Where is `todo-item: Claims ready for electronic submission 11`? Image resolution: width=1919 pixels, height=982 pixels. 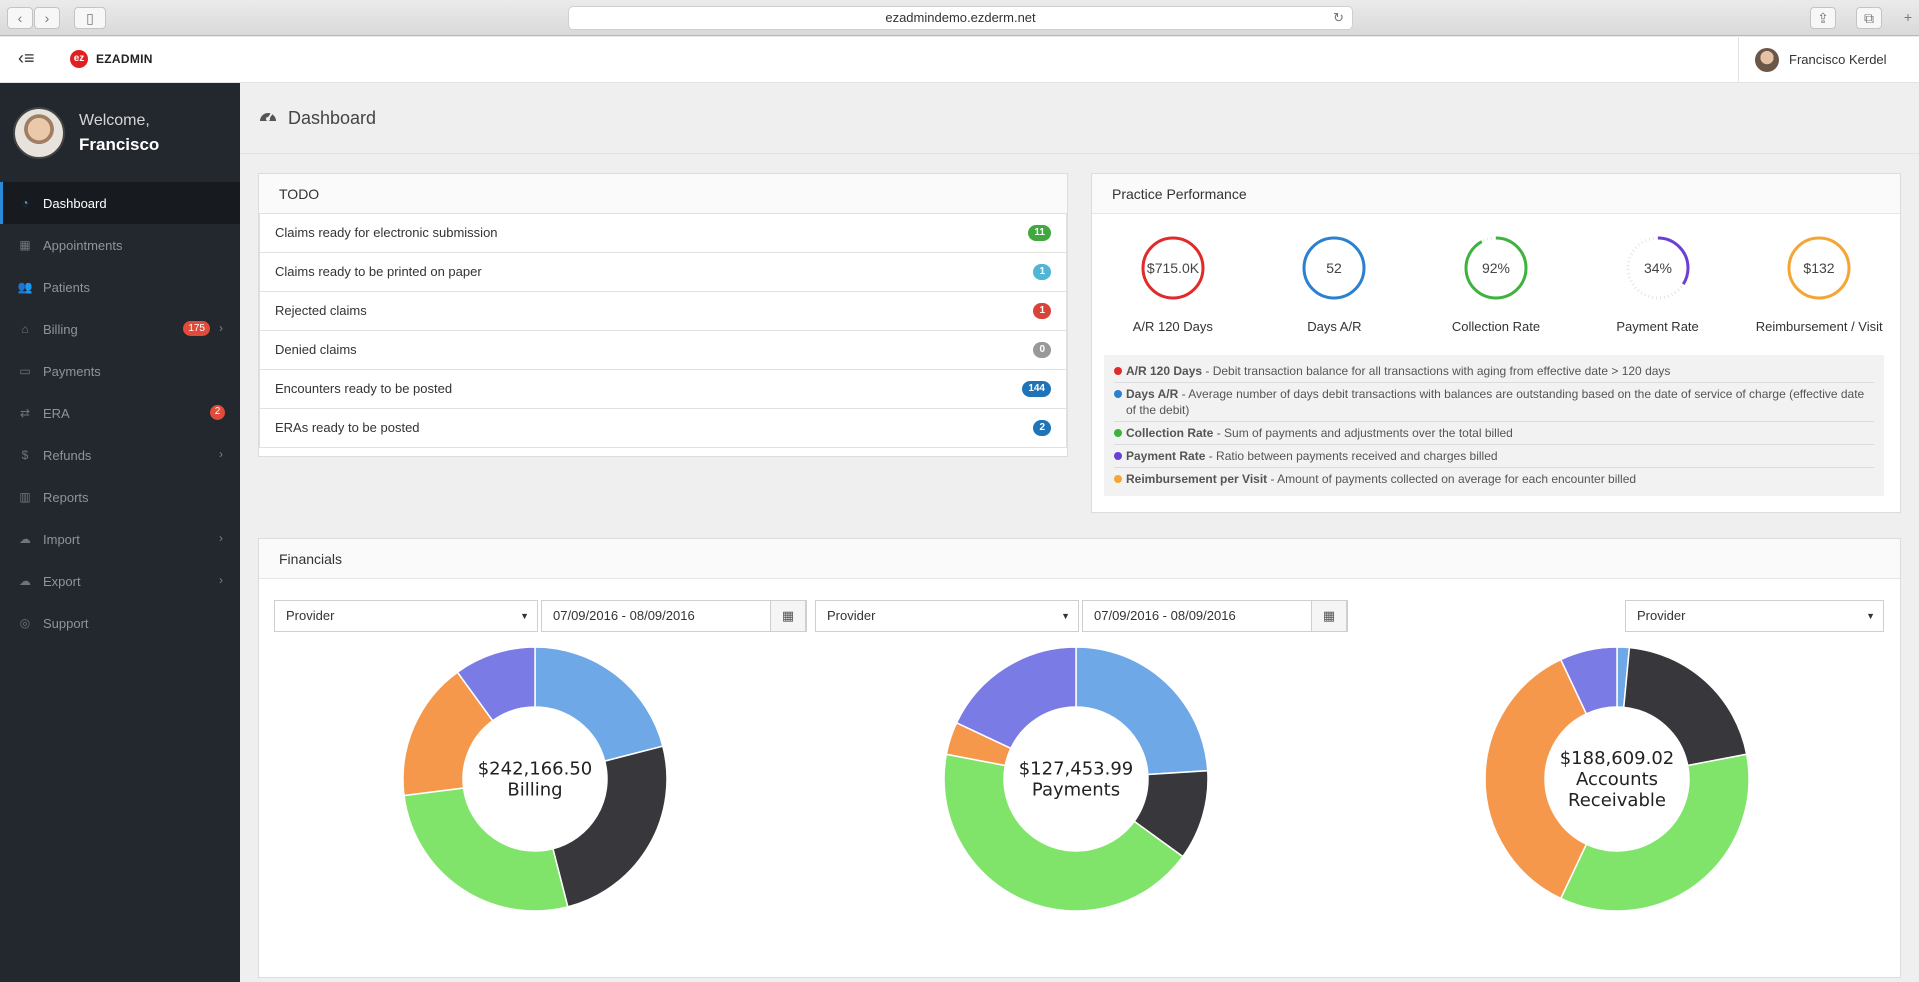
todo-item: Claims ready for electronic submission 11 is located at coordinates (663, 233).